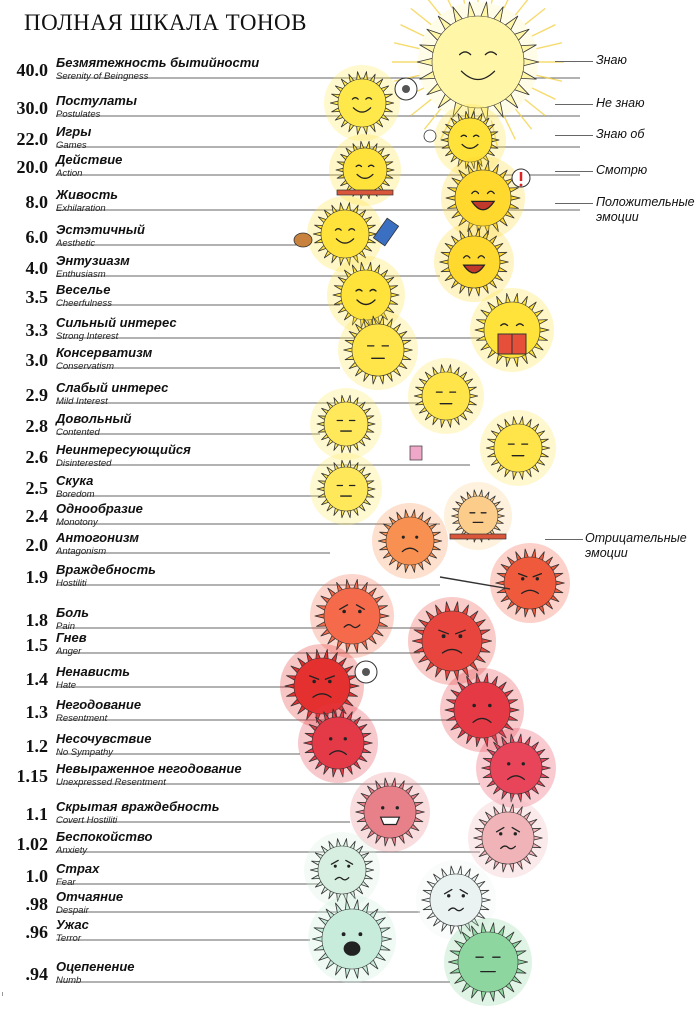  I want to click on tone-name-ru: Страх, so click(78, 868).